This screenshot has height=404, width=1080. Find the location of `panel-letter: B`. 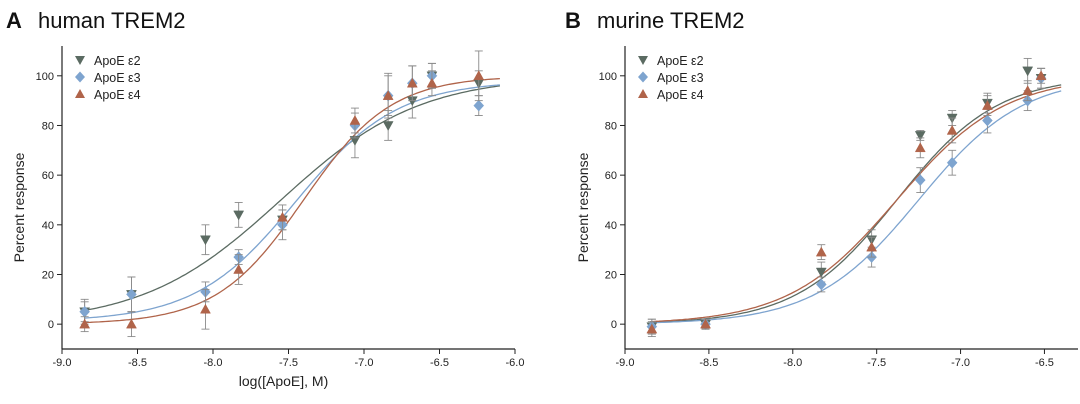

panel-letter: B is located at coordinates (573, 20).